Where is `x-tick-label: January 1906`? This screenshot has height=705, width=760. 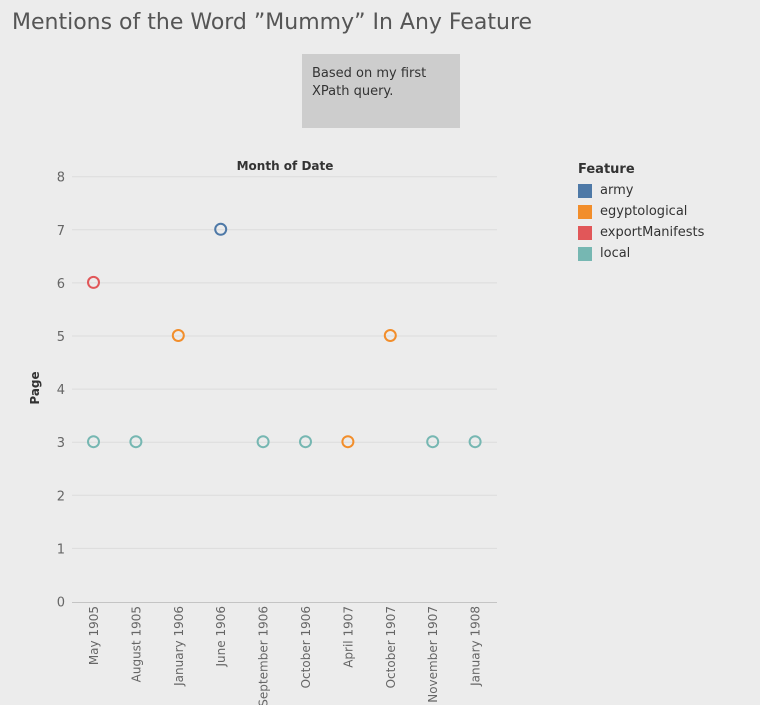
x-tick-label: January 1906 is located at coordinates (179, 646).